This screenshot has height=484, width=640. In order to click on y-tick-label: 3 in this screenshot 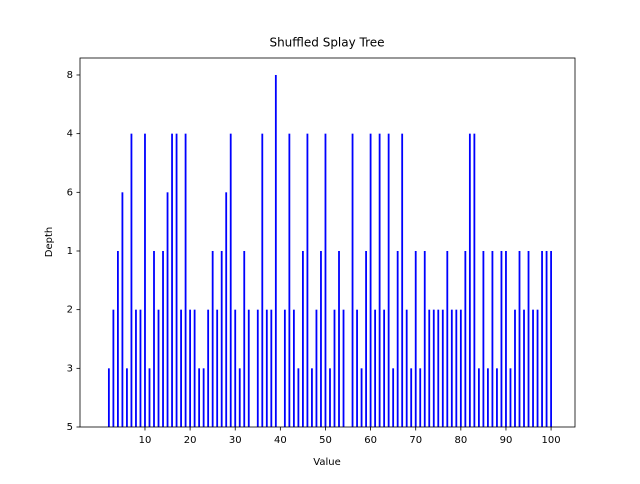, I will do `click(70, 368)`.